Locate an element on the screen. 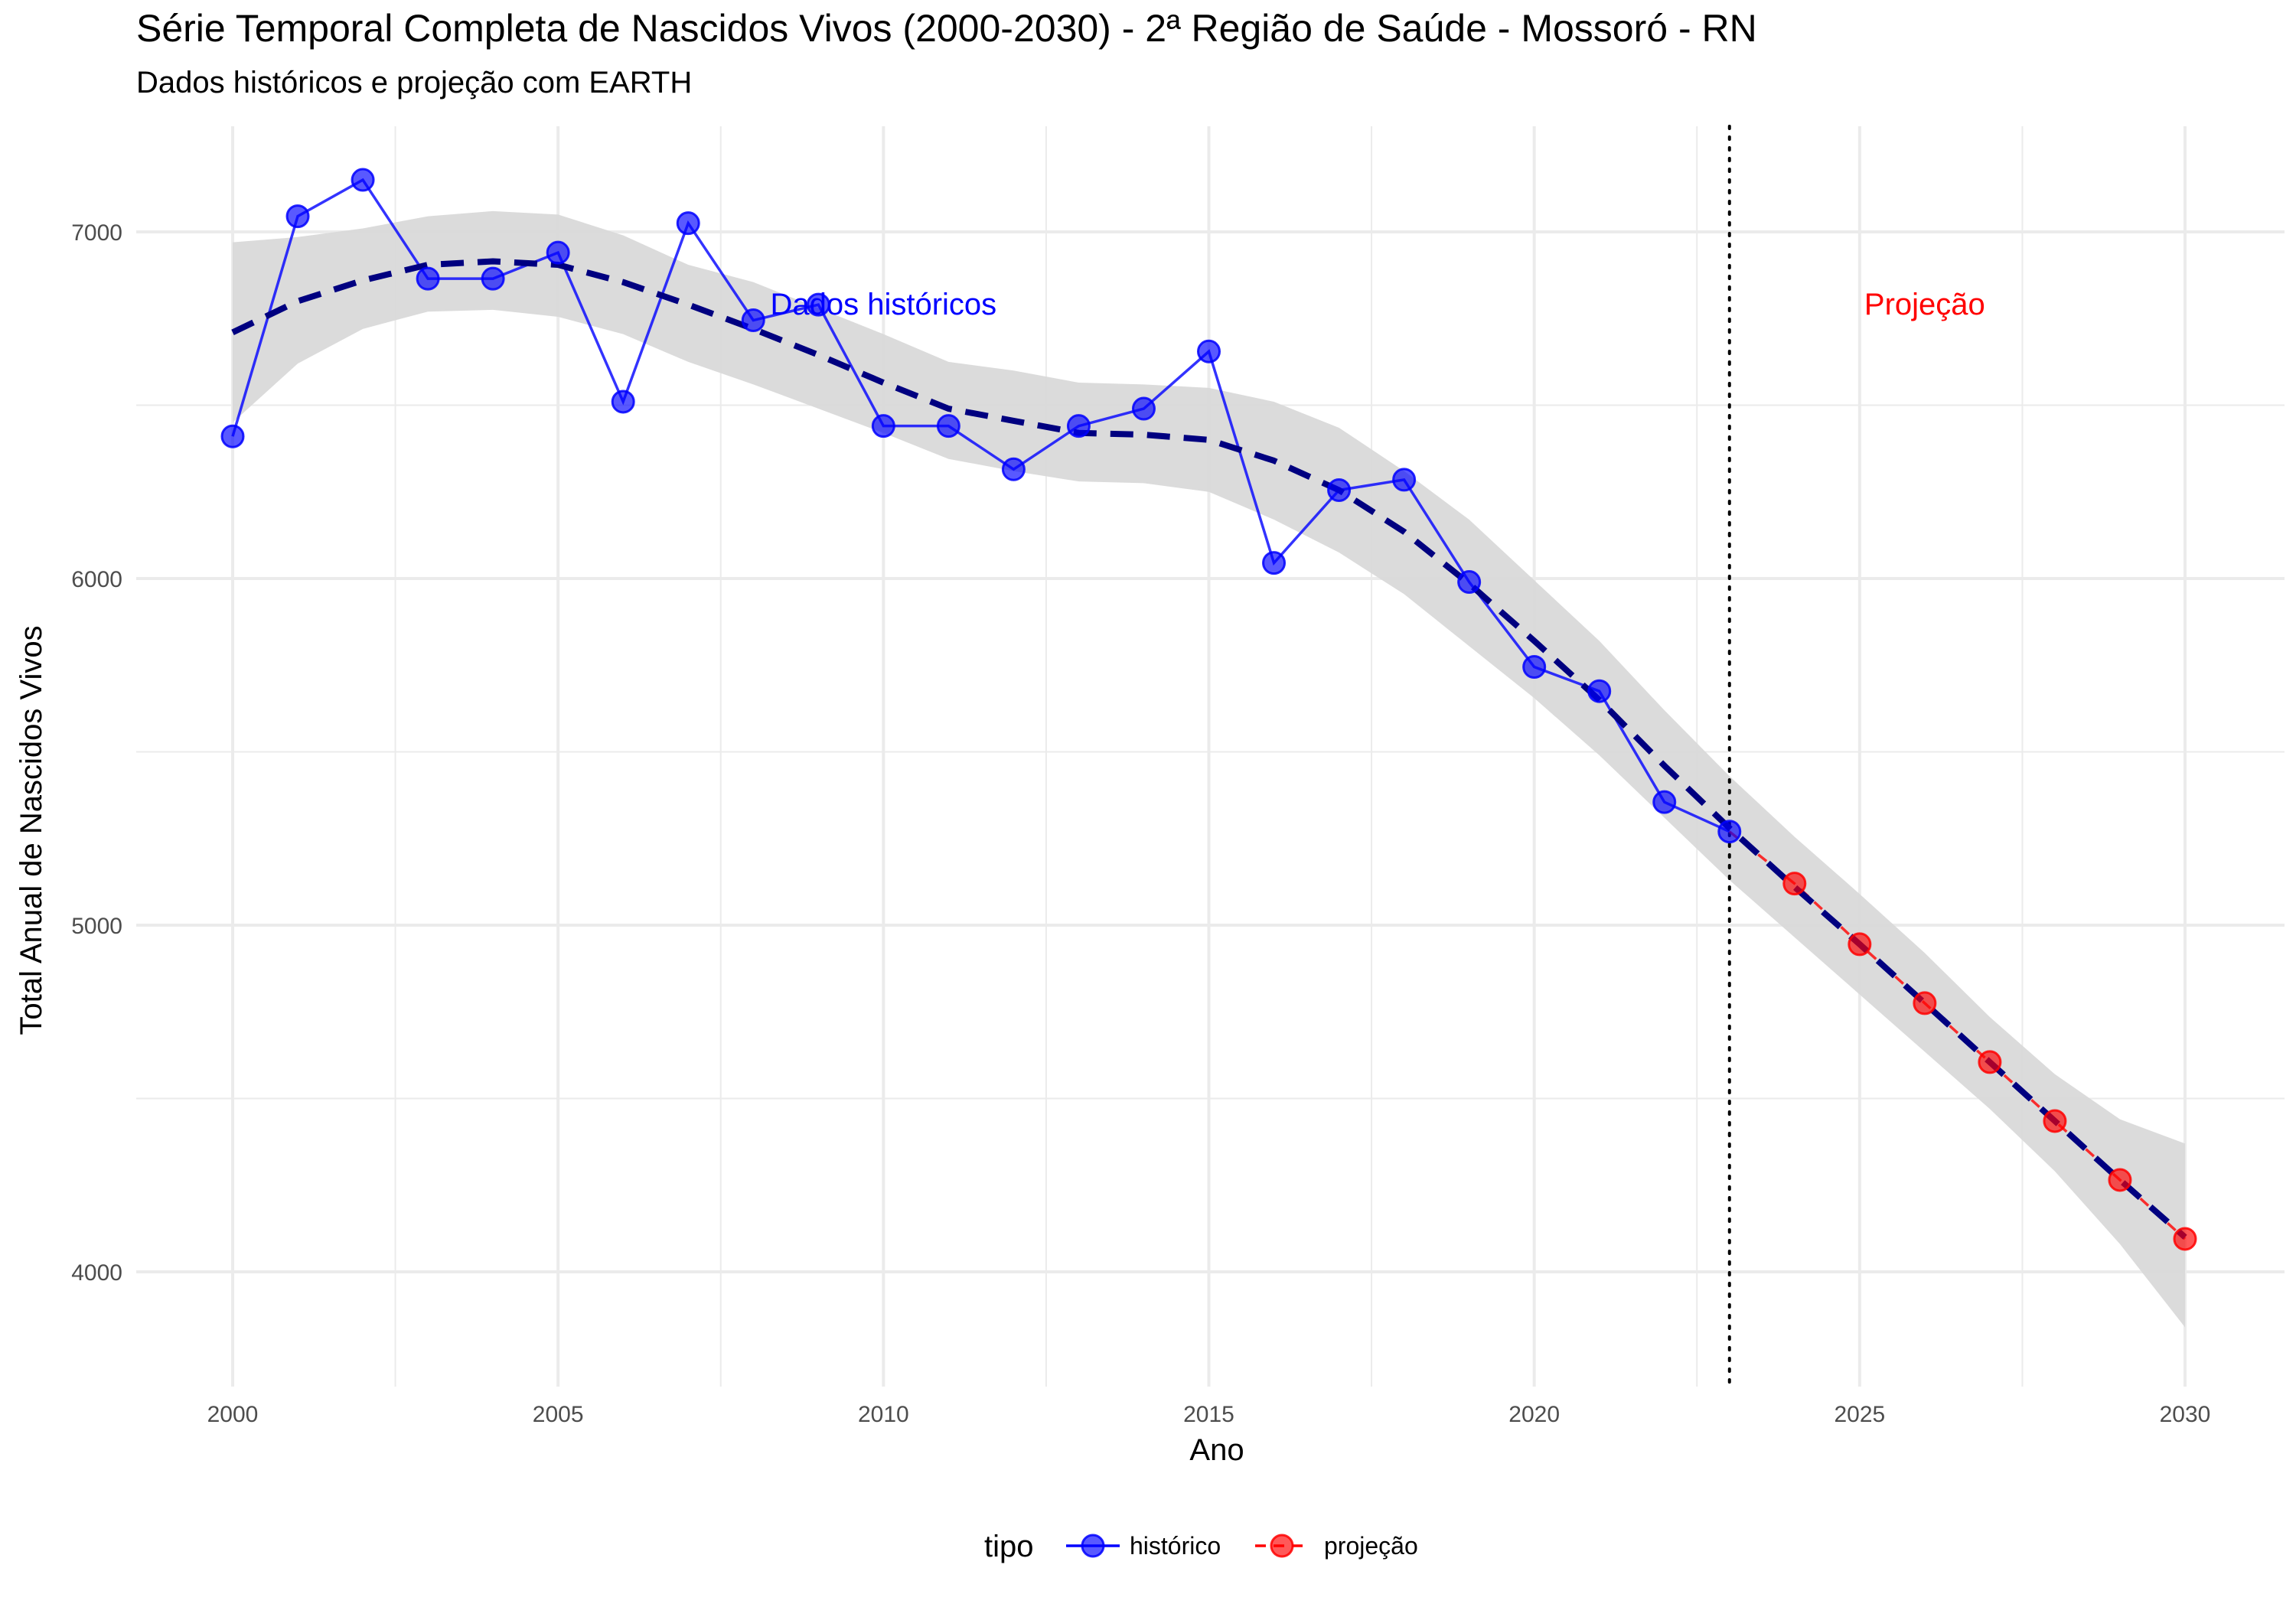  y-tick-label: 7000 is located at coordinates (96, 233).